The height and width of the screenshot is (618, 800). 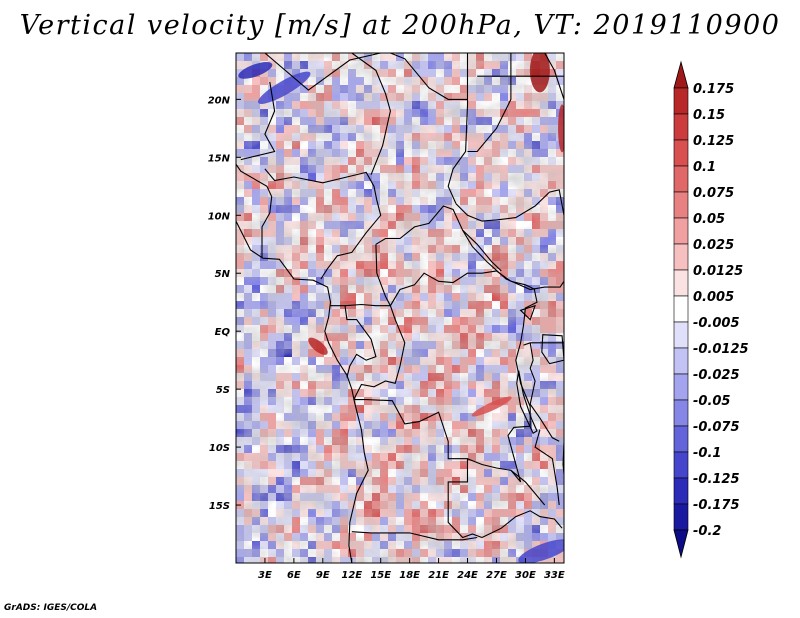 I want to click on lon-tick-label: 6E, so click(x=294, y=575).